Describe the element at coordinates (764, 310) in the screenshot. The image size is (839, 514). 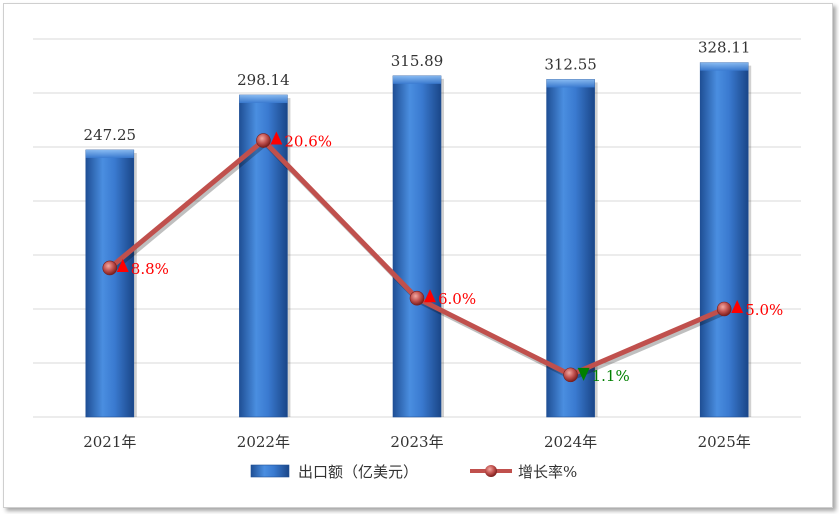
I see `rate-value-label: 5.0%` at that location.